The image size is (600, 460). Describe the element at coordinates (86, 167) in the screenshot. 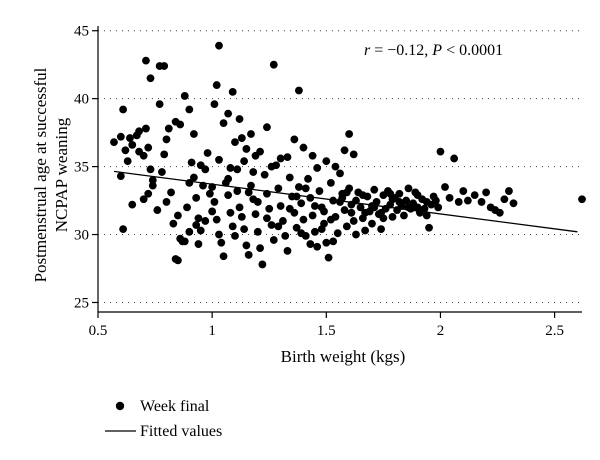

I see `y-axis: 25 30 35 40 45` at that location.